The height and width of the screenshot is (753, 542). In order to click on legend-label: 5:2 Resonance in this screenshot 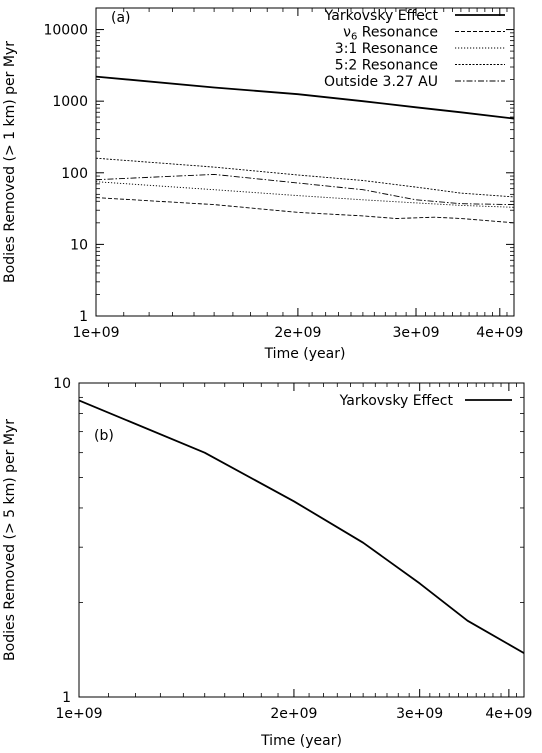, I will do `click(386, 66)`.